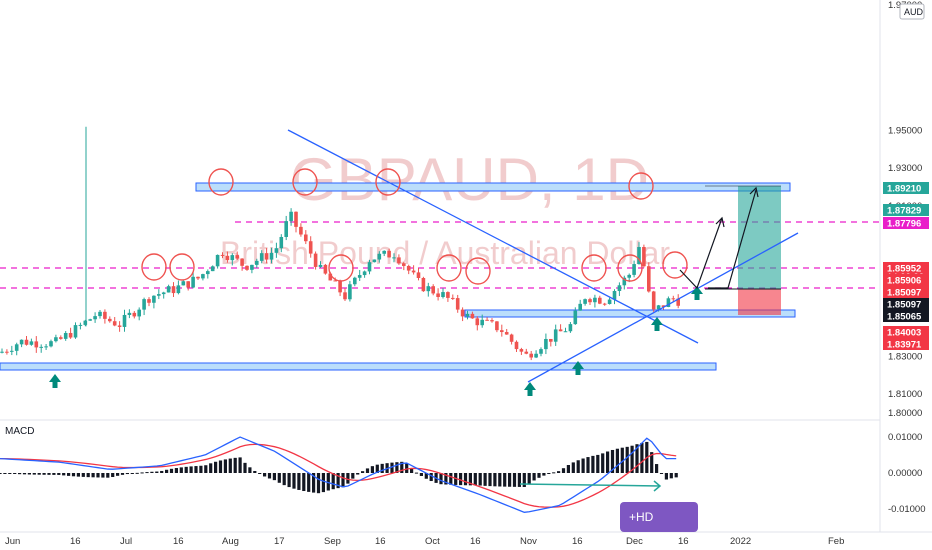 The image size is (932, 550). Describe the element at coordinates (590, 485) in the screenshot. I see `divergence-line` at that location.